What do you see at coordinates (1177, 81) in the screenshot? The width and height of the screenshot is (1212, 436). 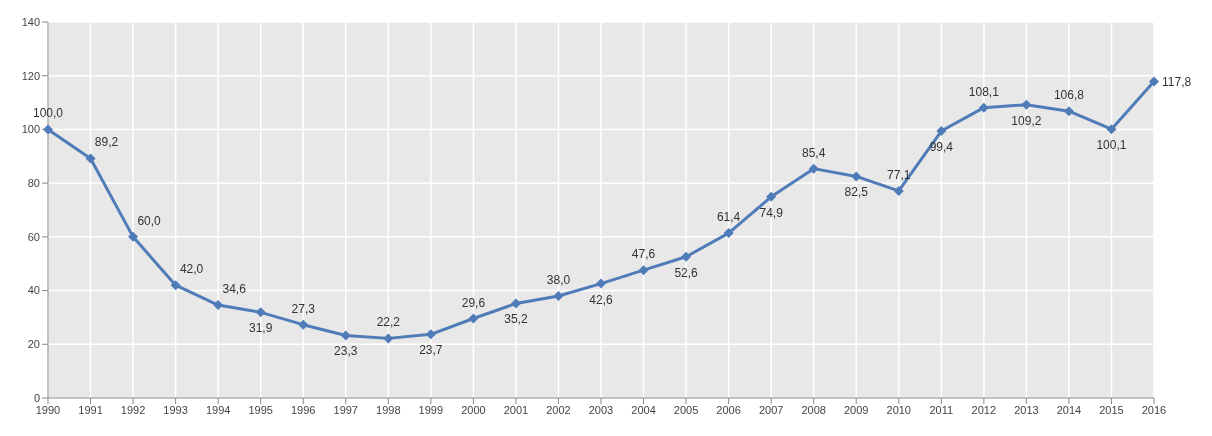 I see `data-label: 117,8` at bounding box center [1177, 81].